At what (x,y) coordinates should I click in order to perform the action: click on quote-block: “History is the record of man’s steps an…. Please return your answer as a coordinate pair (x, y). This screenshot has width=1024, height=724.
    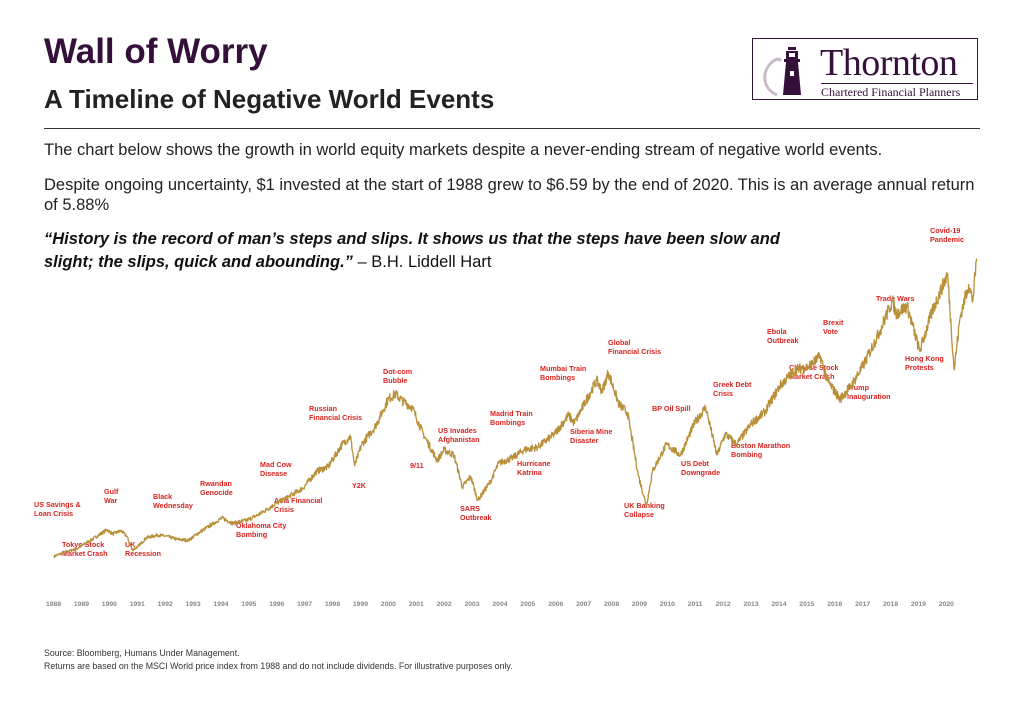
    Looking at the image, I should click on (439, 251).